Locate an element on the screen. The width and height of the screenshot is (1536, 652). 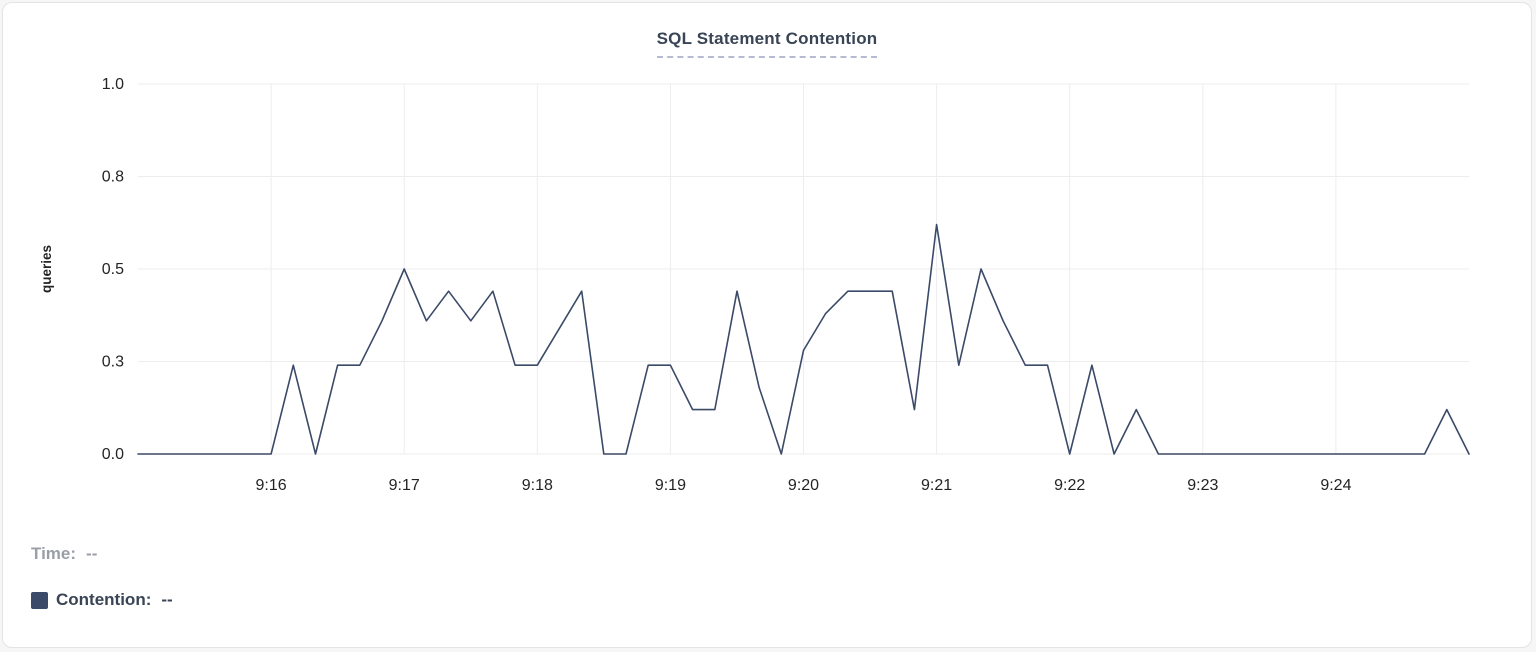
legend-contention-label: Contention: is located at coordinates (104, 599).